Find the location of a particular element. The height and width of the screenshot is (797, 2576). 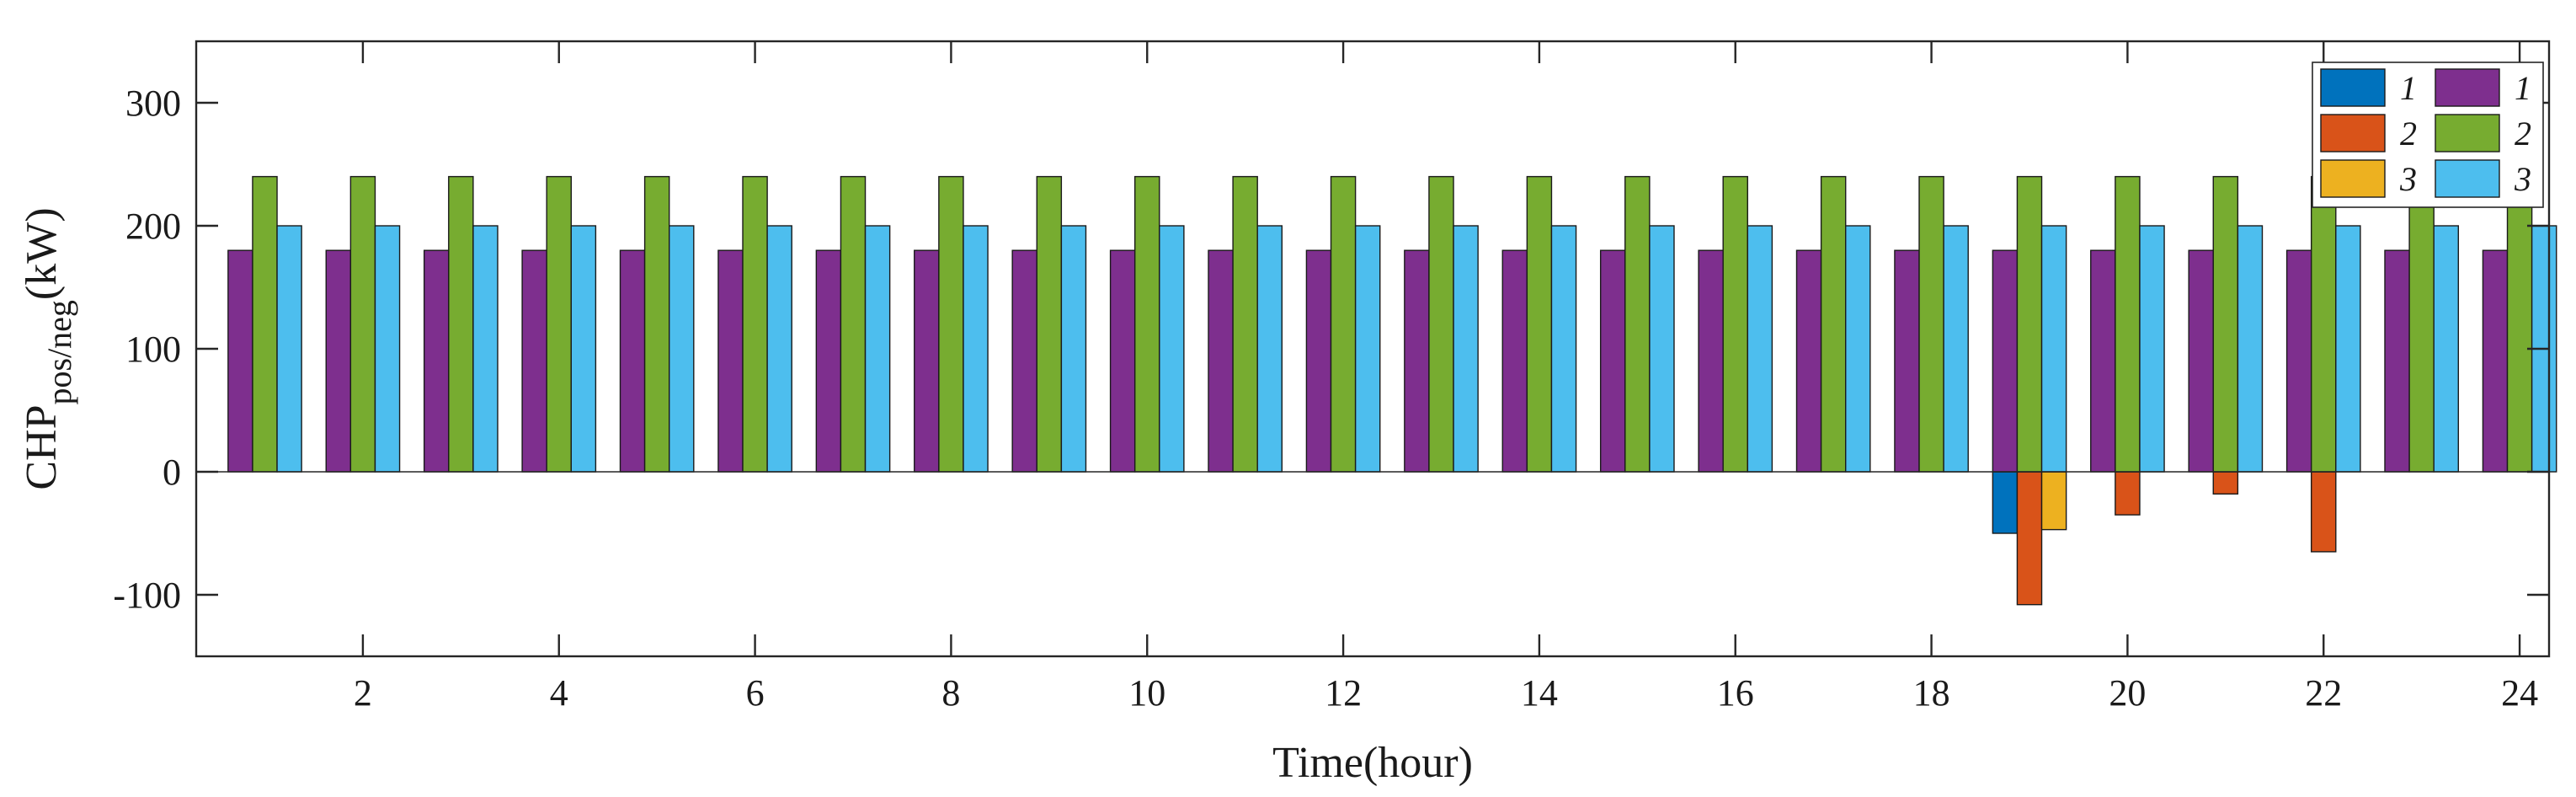

x-tick-label: 4 is located at coordinates (559, 693).